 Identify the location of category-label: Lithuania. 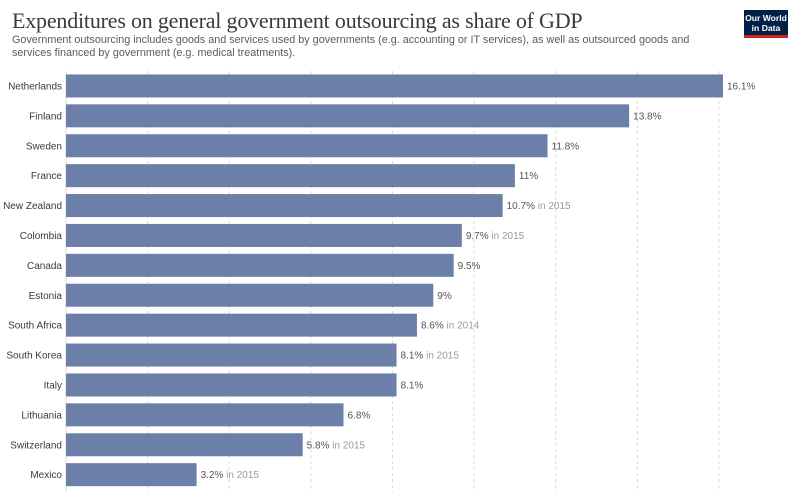
(41, 415).